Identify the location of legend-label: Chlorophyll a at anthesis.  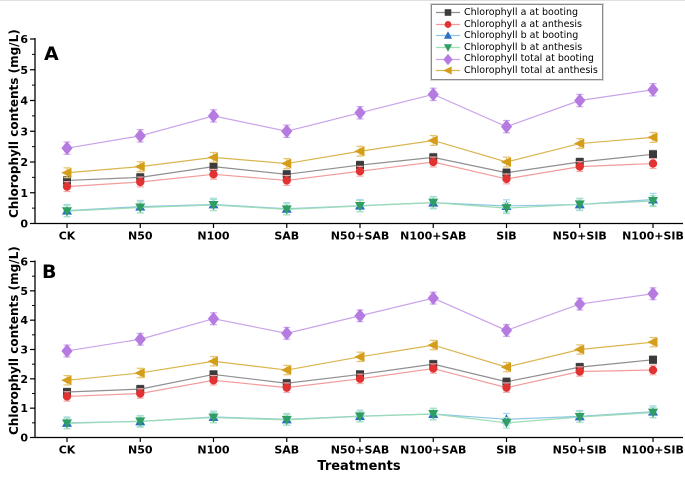
(523, 24).